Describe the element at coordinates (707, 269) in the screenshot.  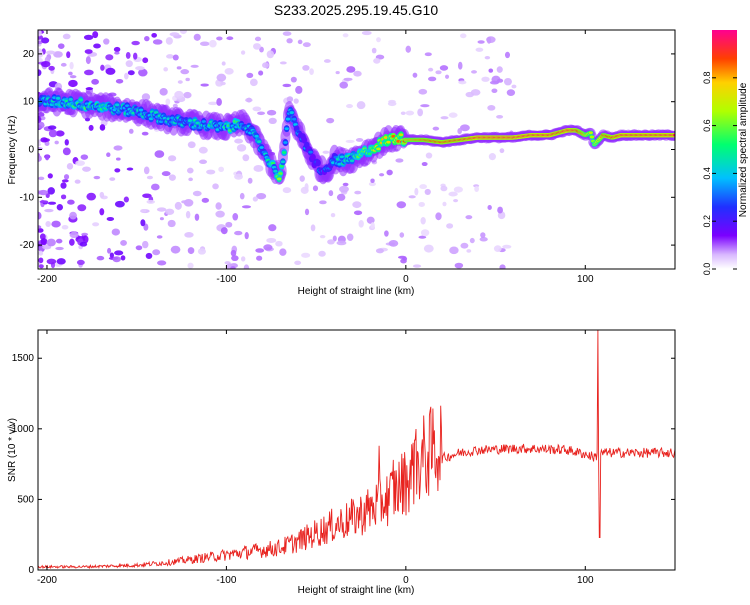
I see `colorbar-tick-label: 0.0` at that location.